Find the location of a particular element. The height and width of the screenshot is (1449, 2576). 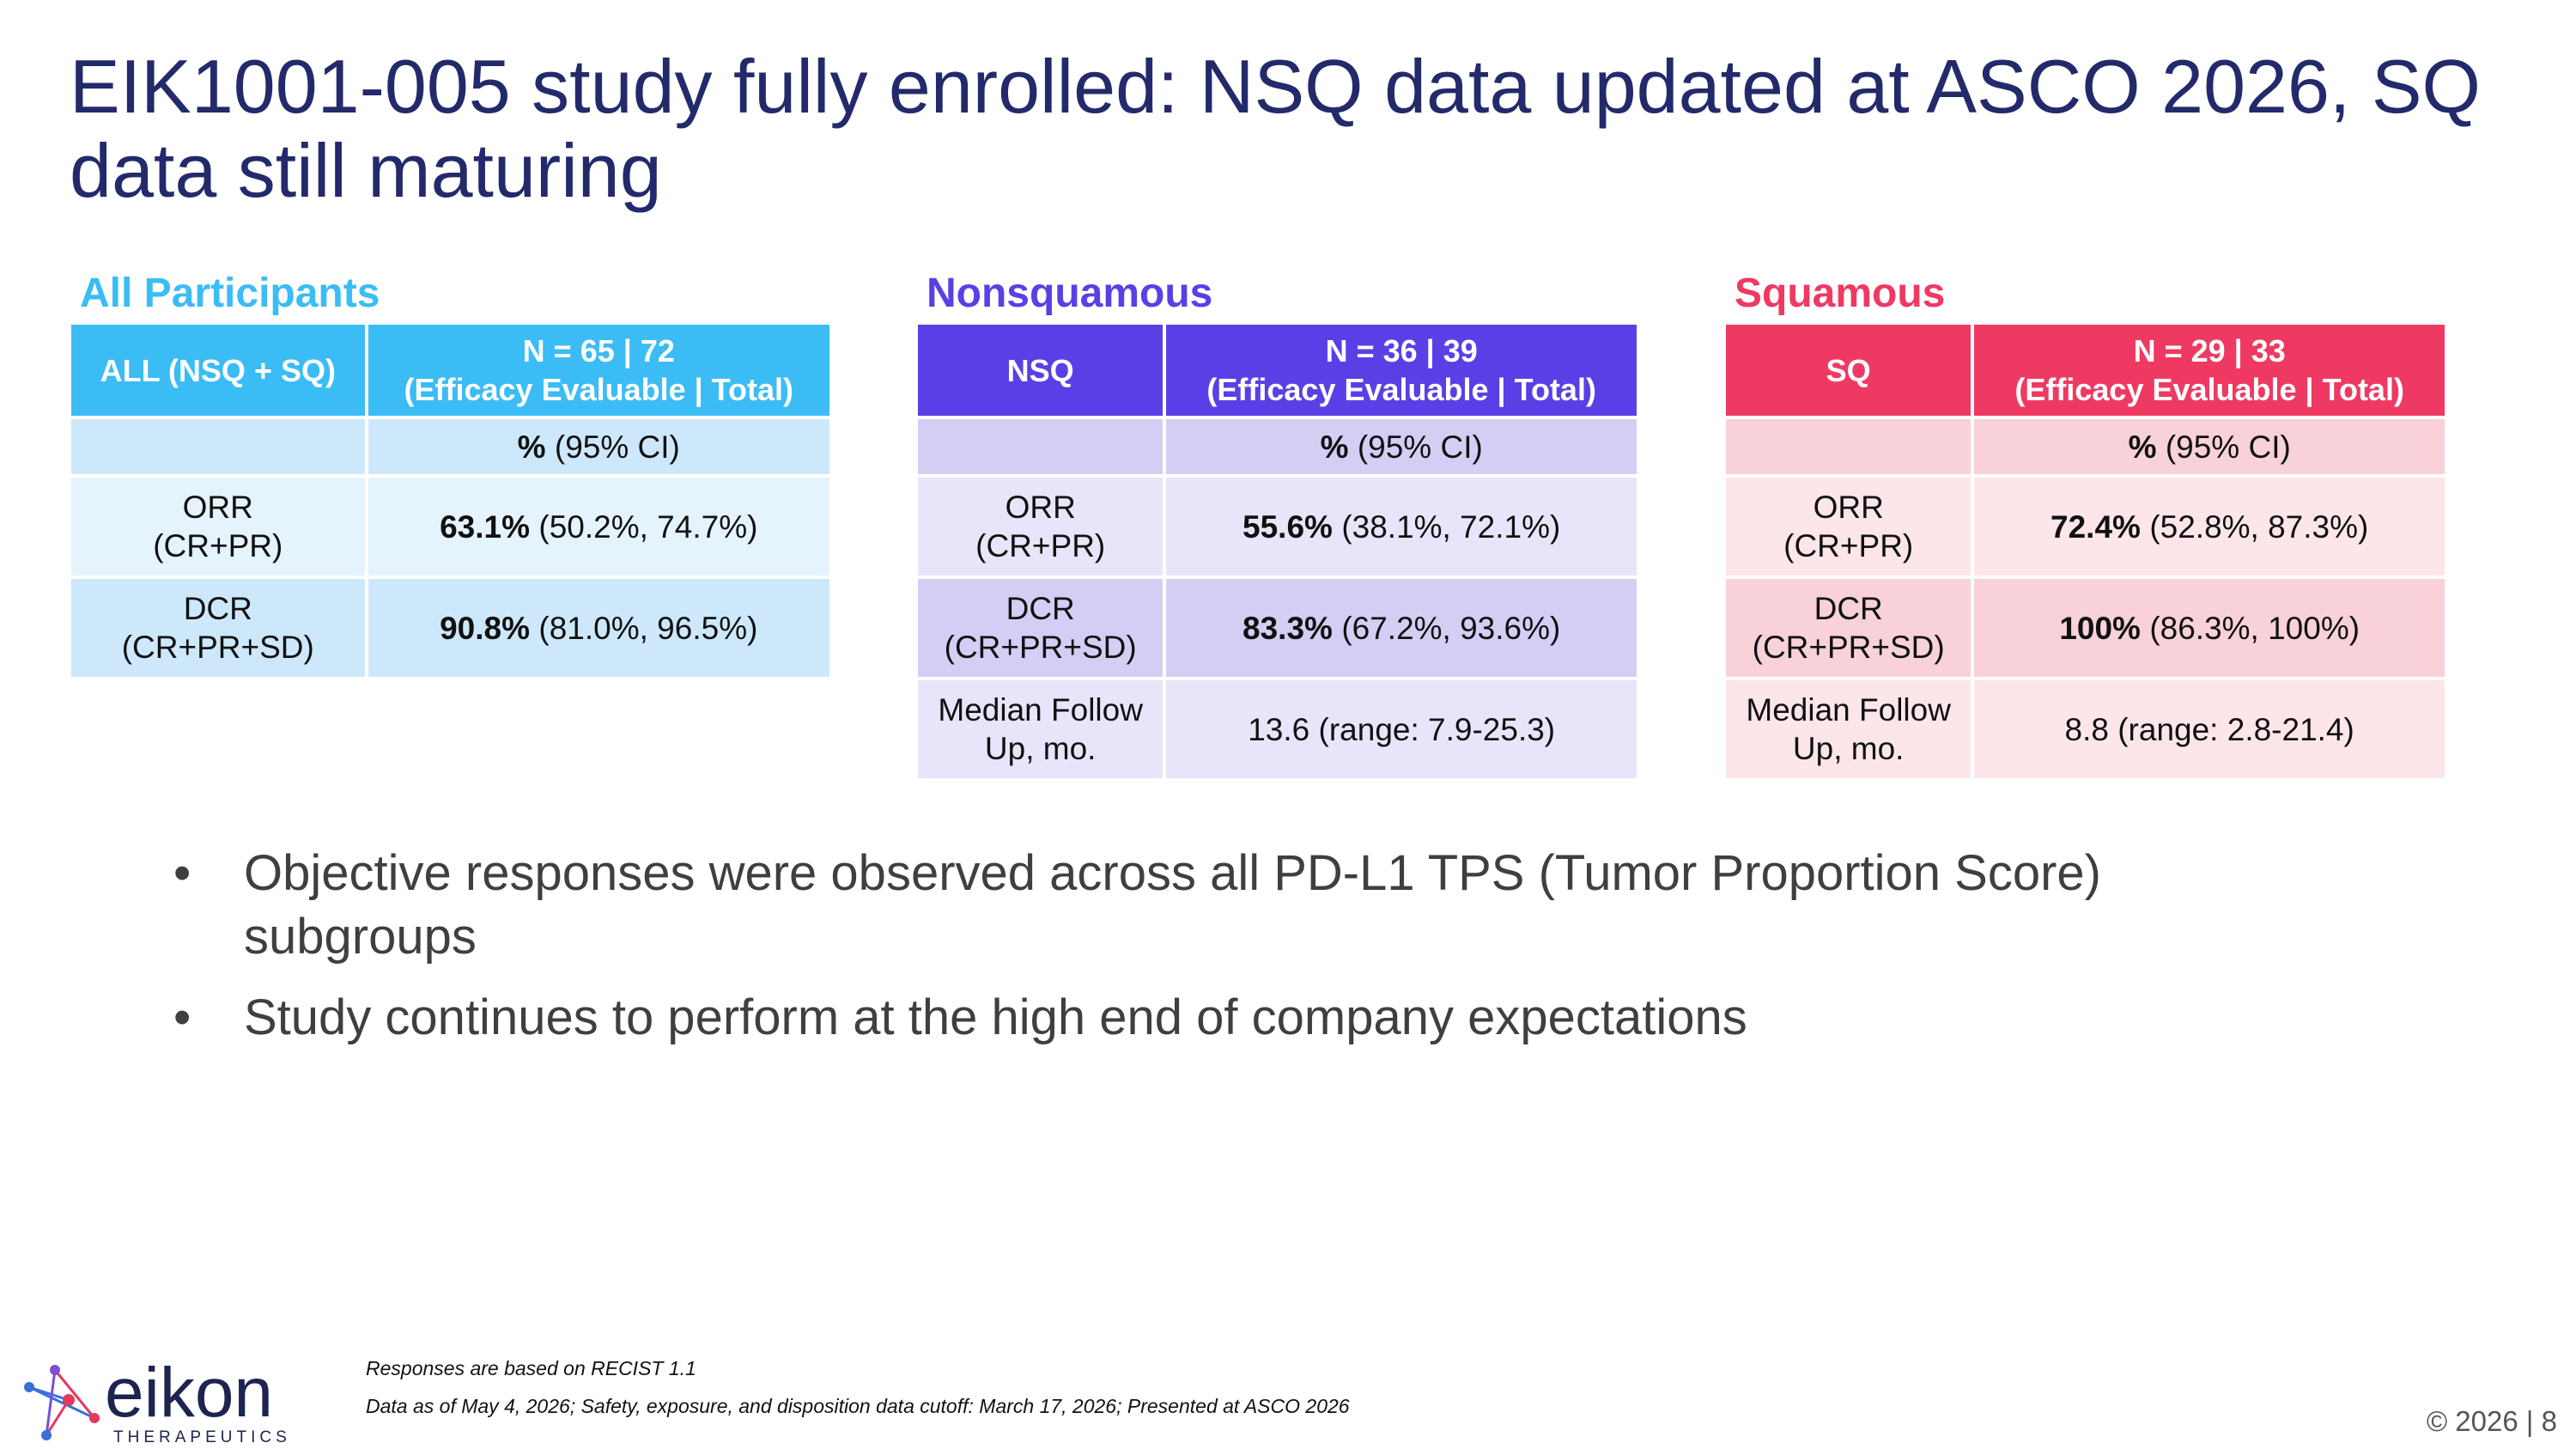

data-row: ORR (CR+PR) 55.6% (38.1%, 72.1%) is located at coordinates (1277, 526).